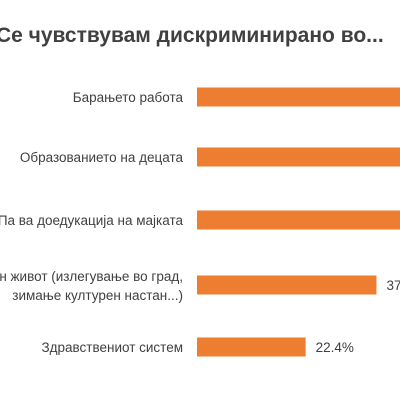 Image resolution: width=400 pixels, height=400 pixels. I want to click on category-label: Барањето работа, so click(128, 97).